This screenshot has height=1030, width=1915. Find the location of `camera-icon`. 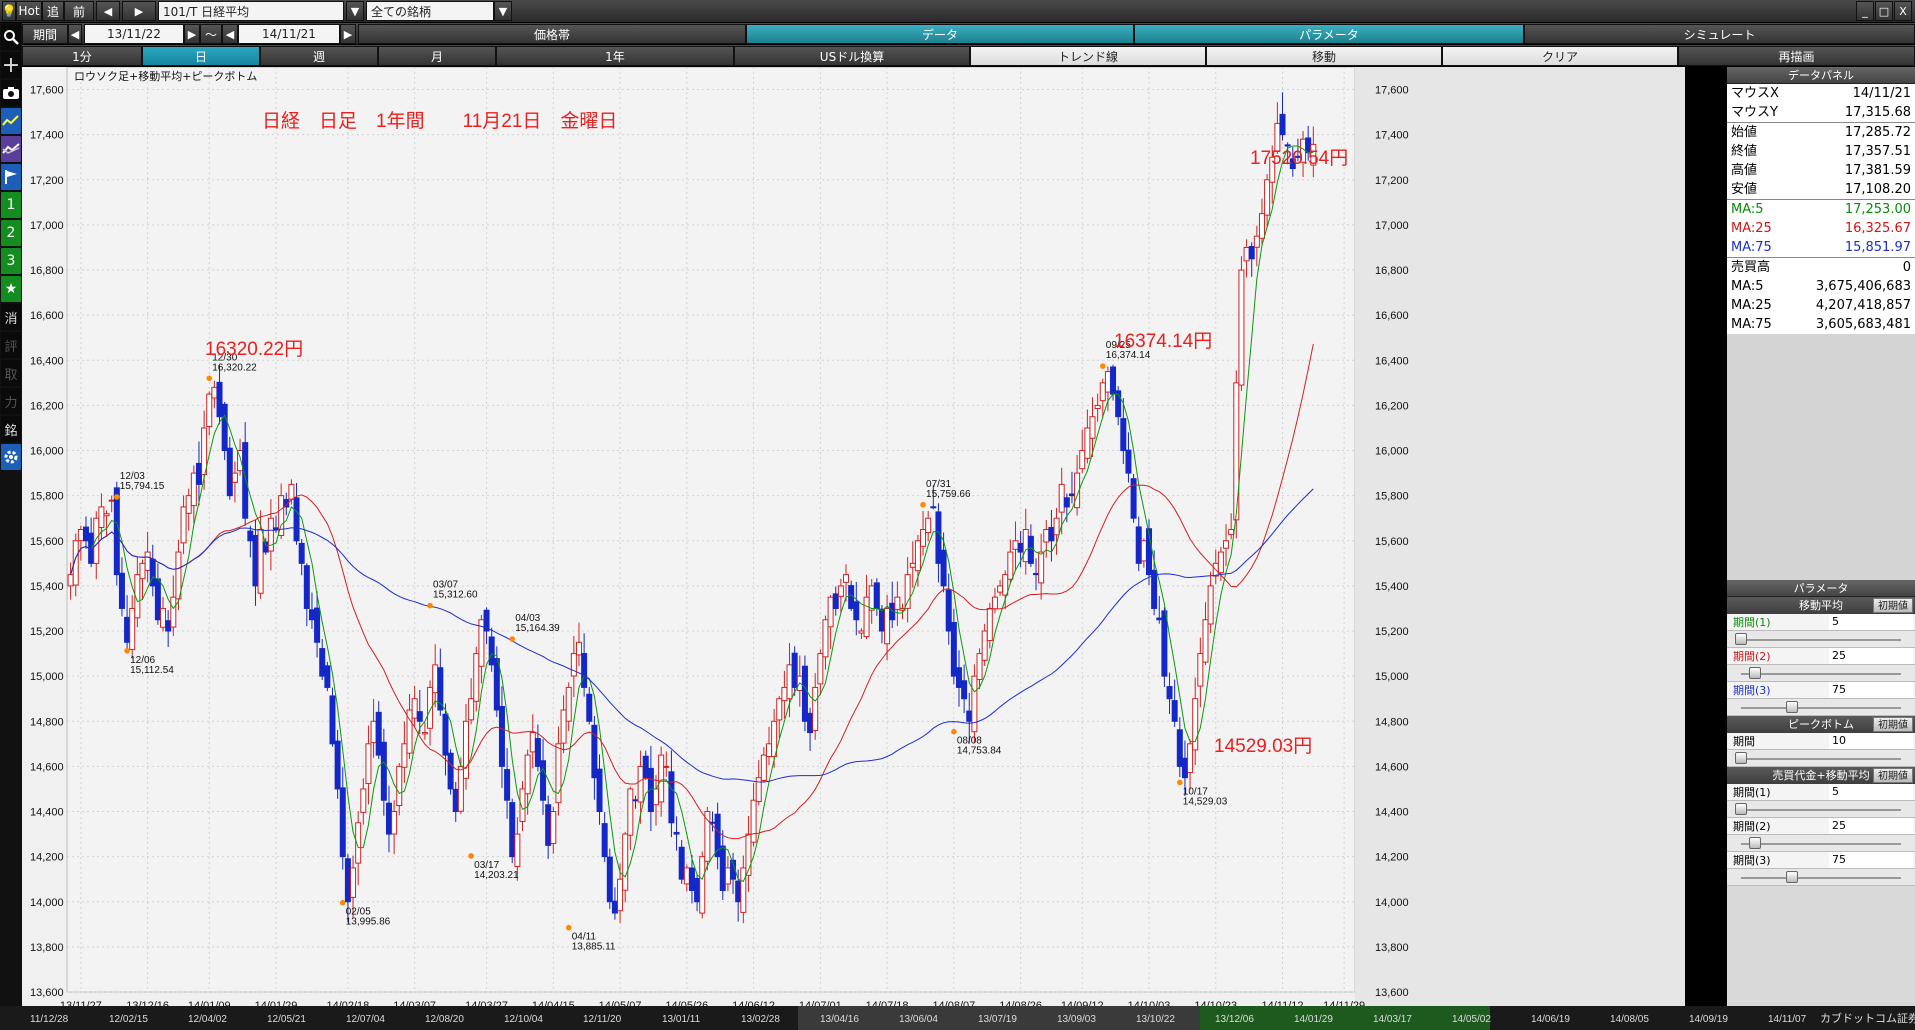

camera-icon is located at coordinates (11, 93).